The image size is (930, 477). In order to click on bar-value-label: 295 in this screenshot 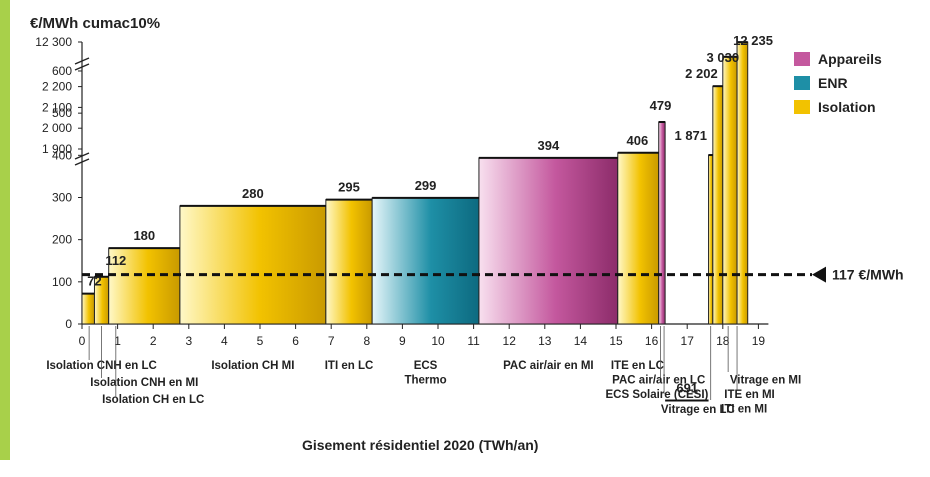, I will do `click(349, 187)`.